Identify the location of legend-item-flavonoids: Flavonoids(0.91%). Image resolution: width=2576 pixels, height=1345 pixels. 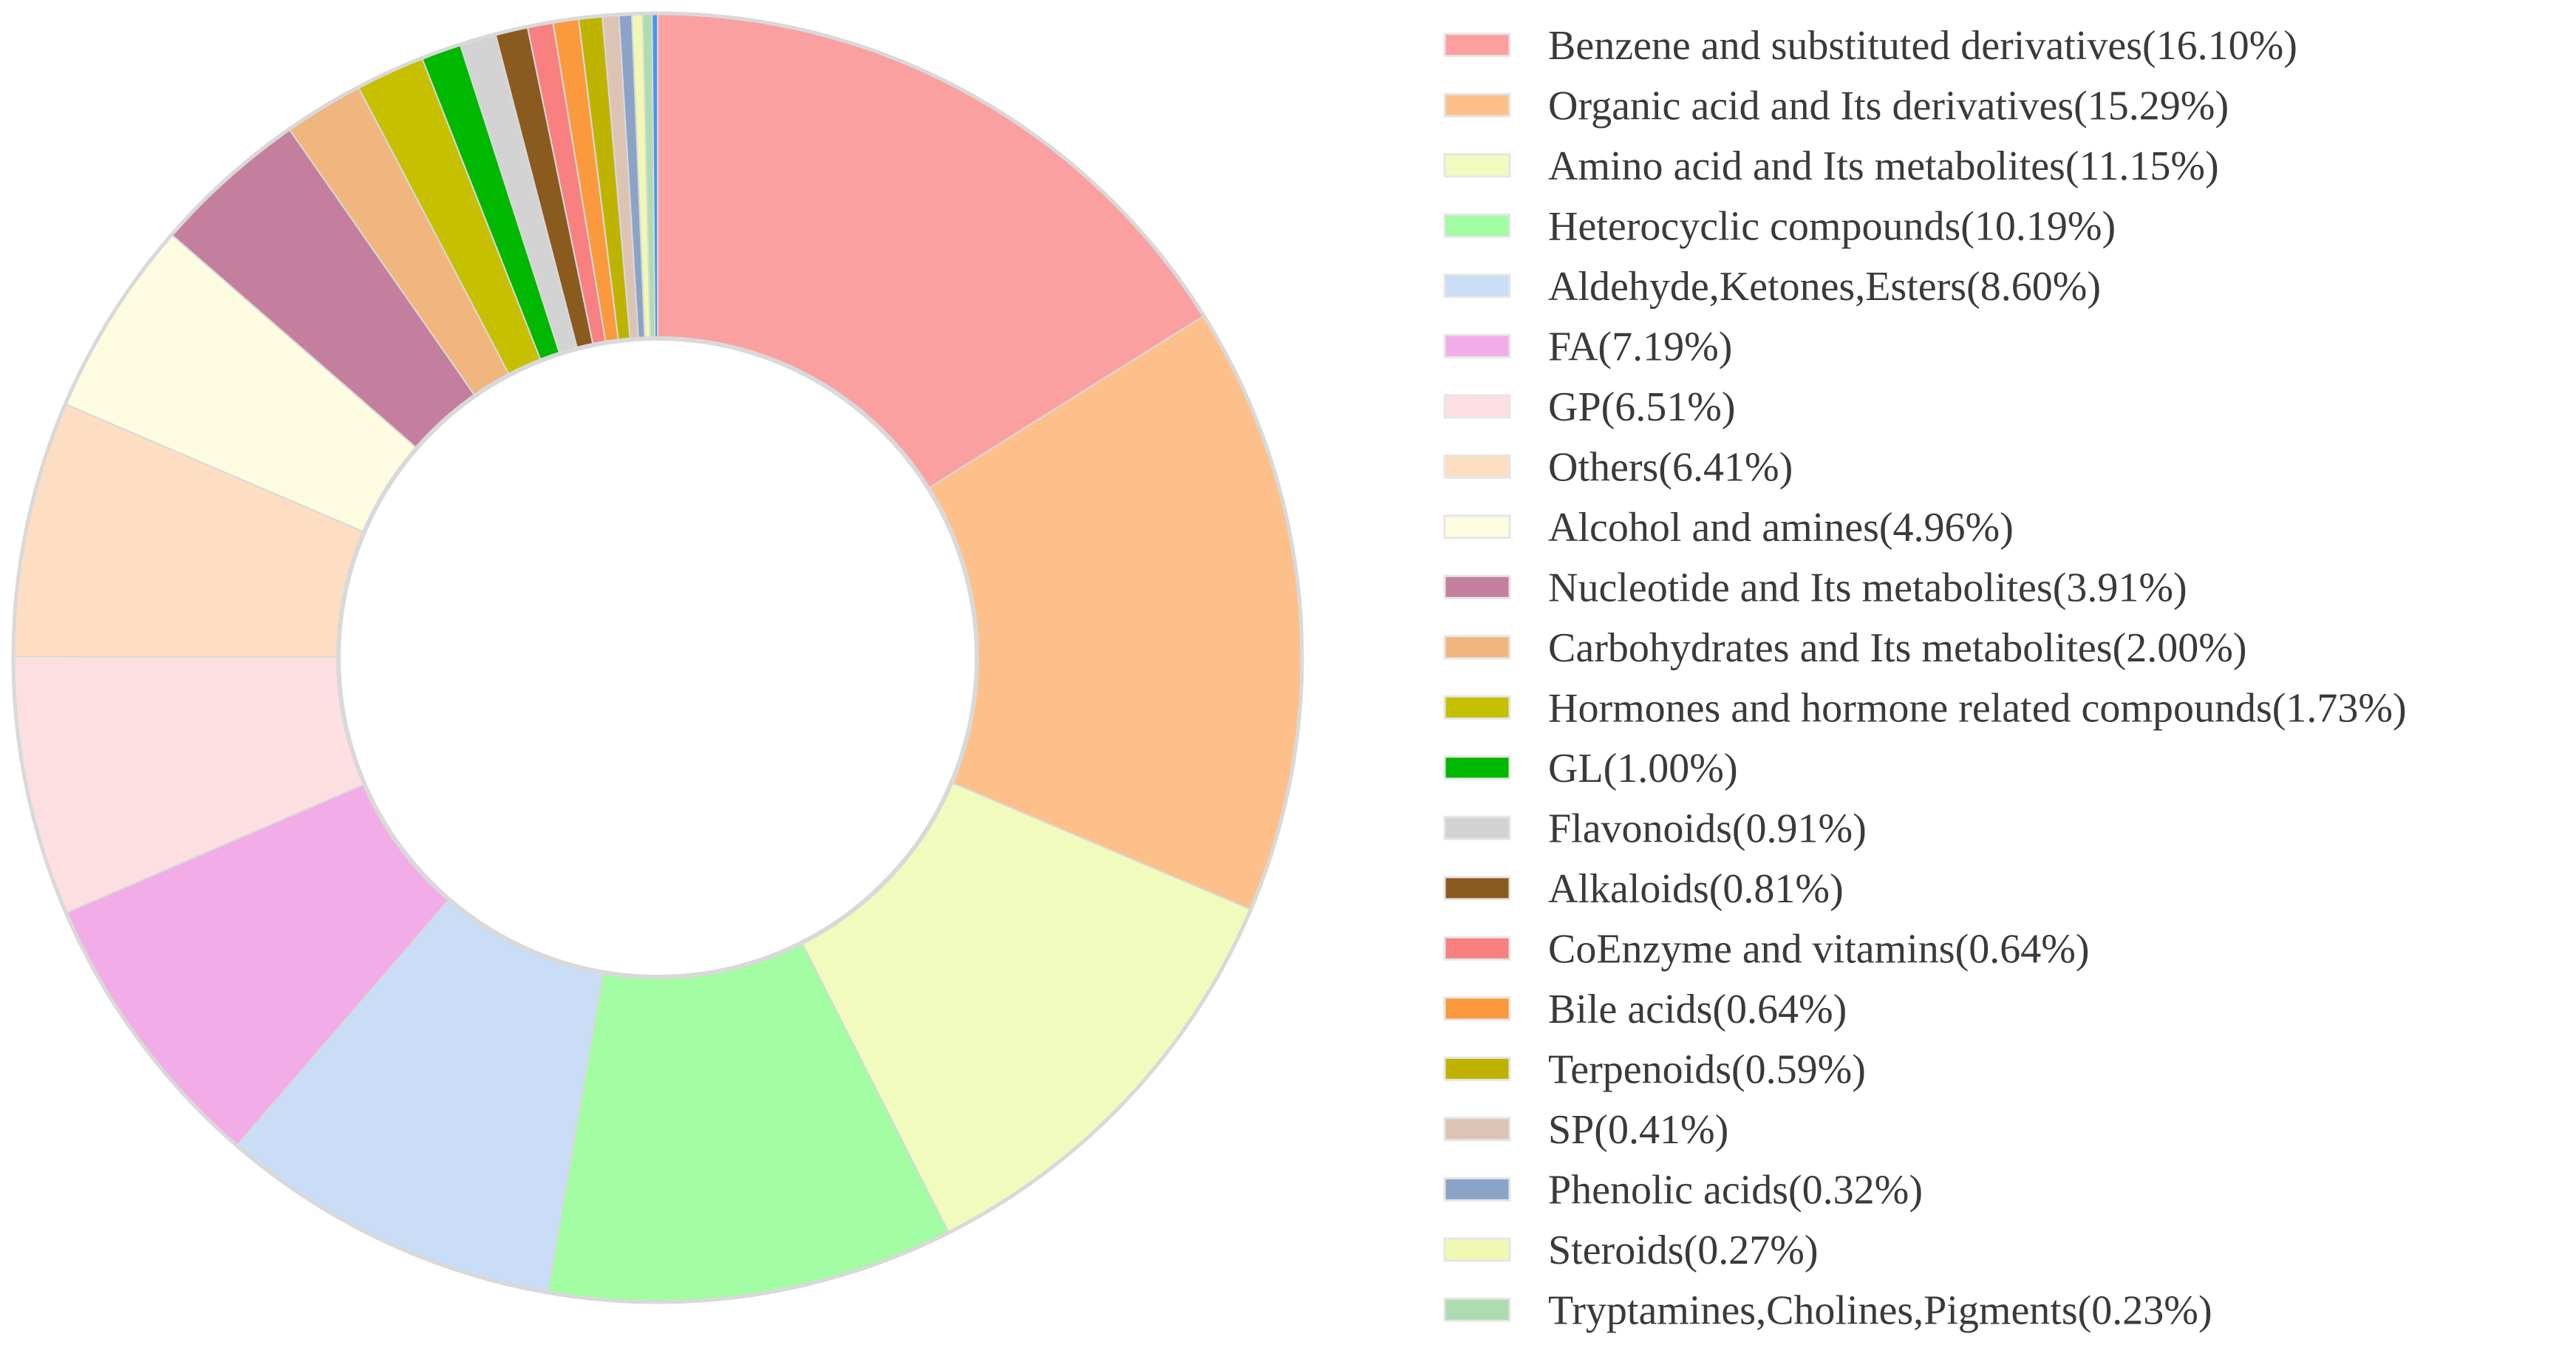
(1655, 829).